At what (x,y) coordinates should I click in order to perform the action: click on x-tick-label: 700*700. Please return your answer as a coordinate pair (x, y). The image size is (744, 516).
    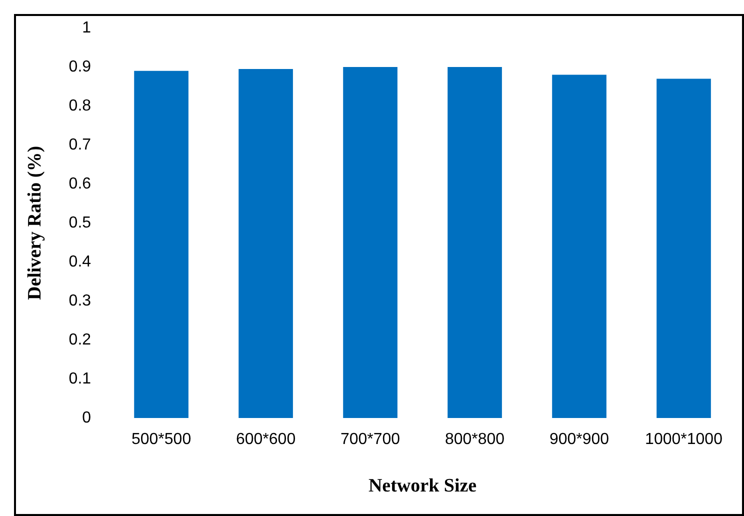
    Looking at the image, I should click on (370, 439).